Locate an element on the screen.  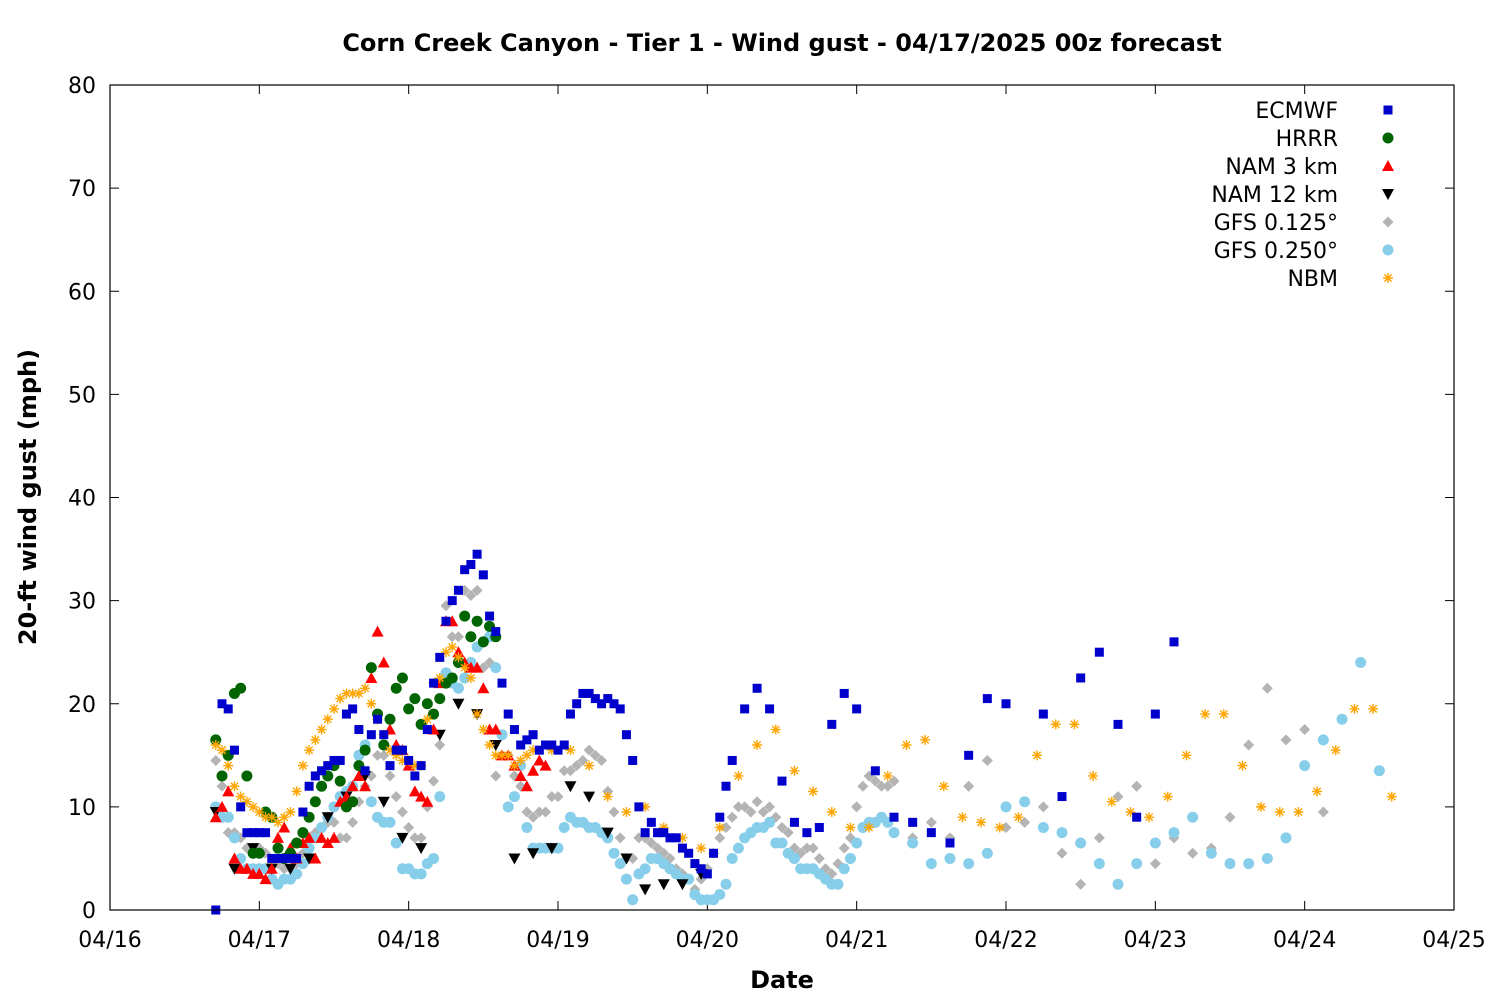
legend-label: GFS 0.250° is located at coordinates (1276, 251).